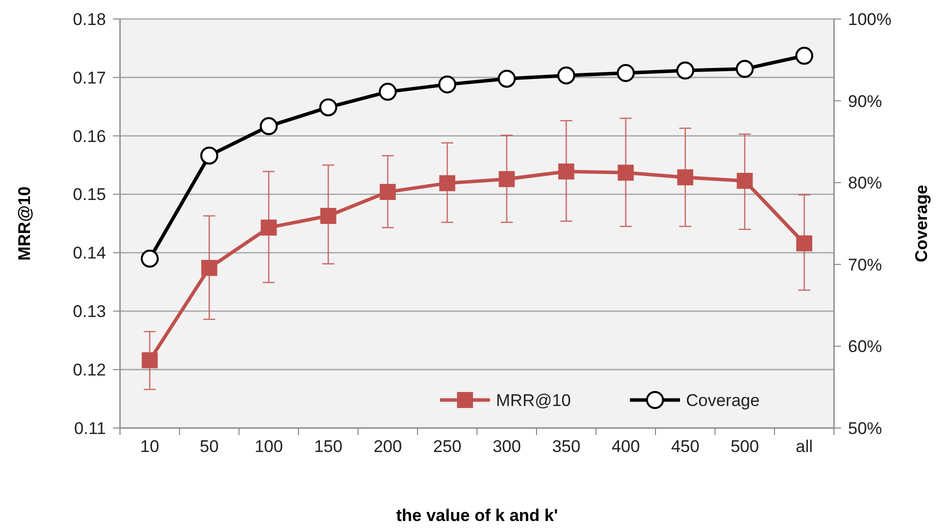 The image size is (941, 529). I want to click on y-tick-label: 0.12, so click(89, 370).